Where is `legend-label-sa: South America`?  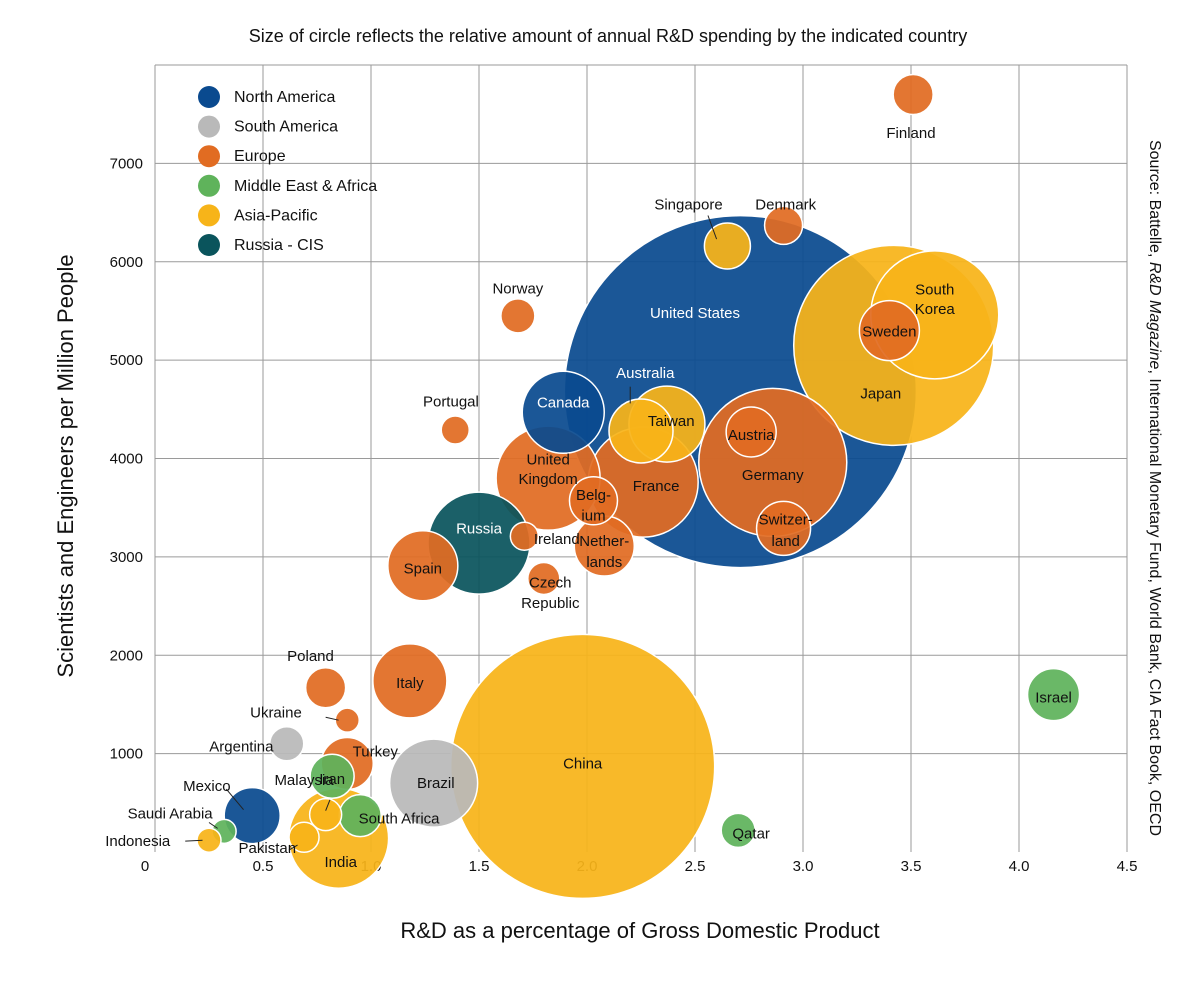
legend-label-sa: South America is located at coordinates (286, 127).